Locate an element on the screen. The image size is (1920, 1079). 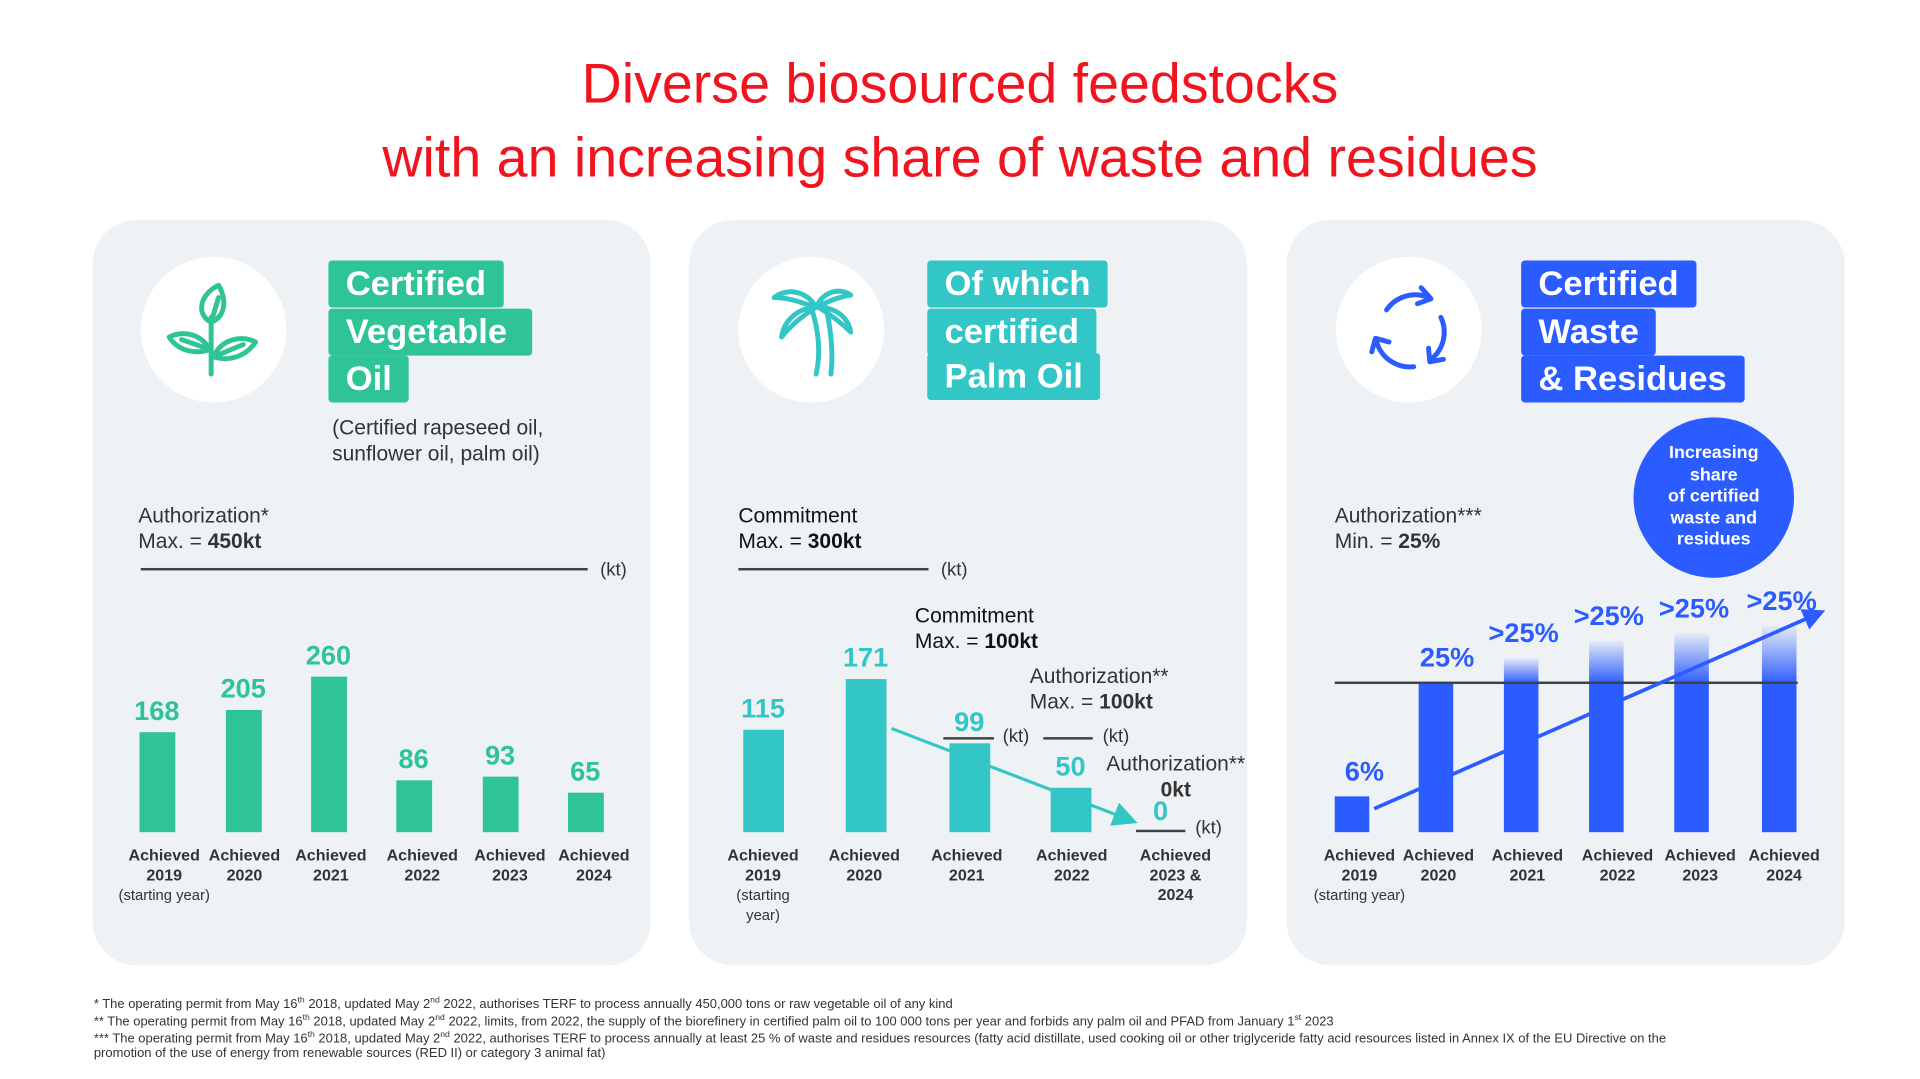
bar-value-label: 65 is located at coordinates (585, 772).